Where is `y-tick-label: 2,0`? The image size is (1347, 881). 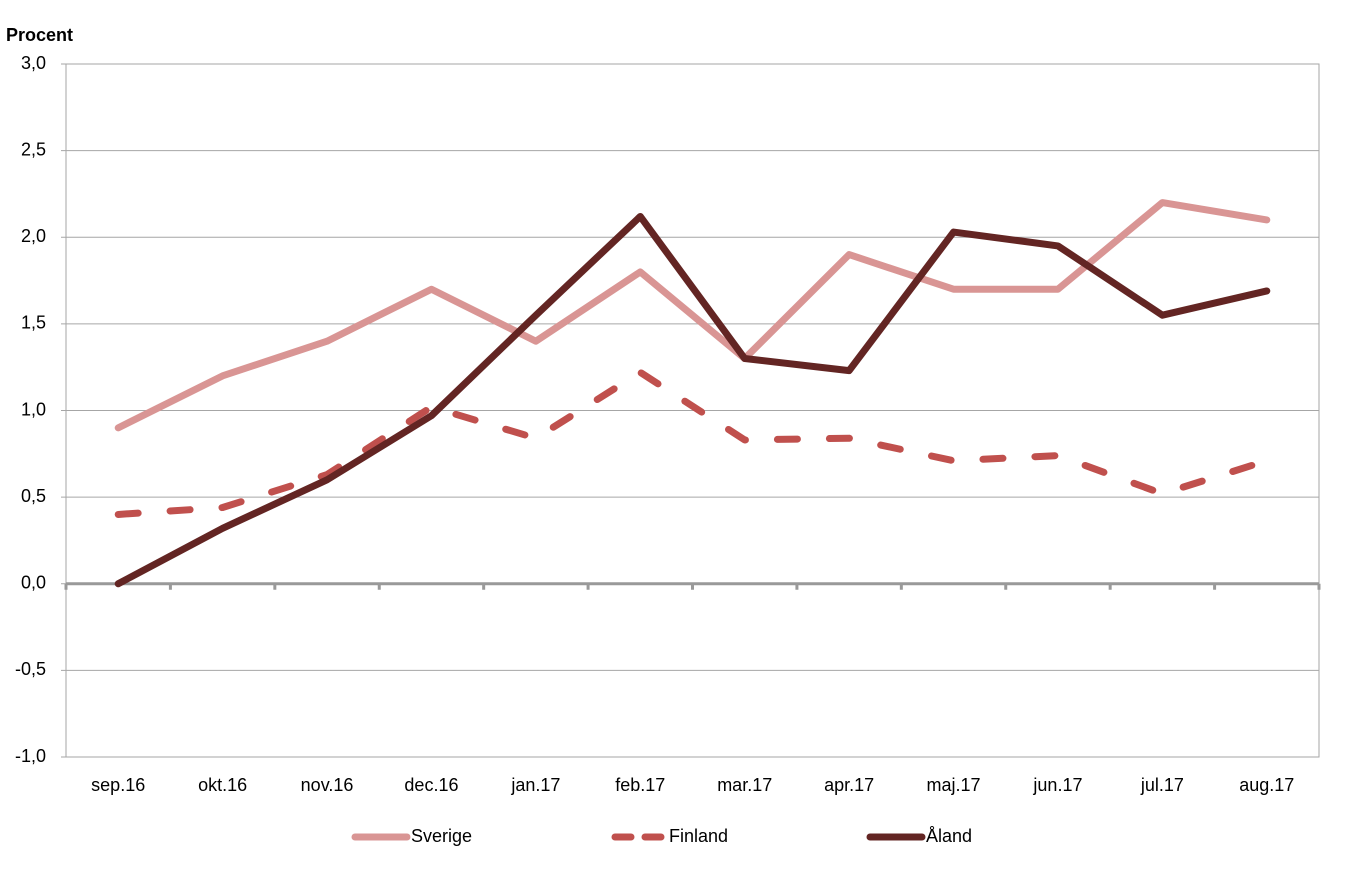 y-tick-label: 2,0 is located at coordinates (33, 236).